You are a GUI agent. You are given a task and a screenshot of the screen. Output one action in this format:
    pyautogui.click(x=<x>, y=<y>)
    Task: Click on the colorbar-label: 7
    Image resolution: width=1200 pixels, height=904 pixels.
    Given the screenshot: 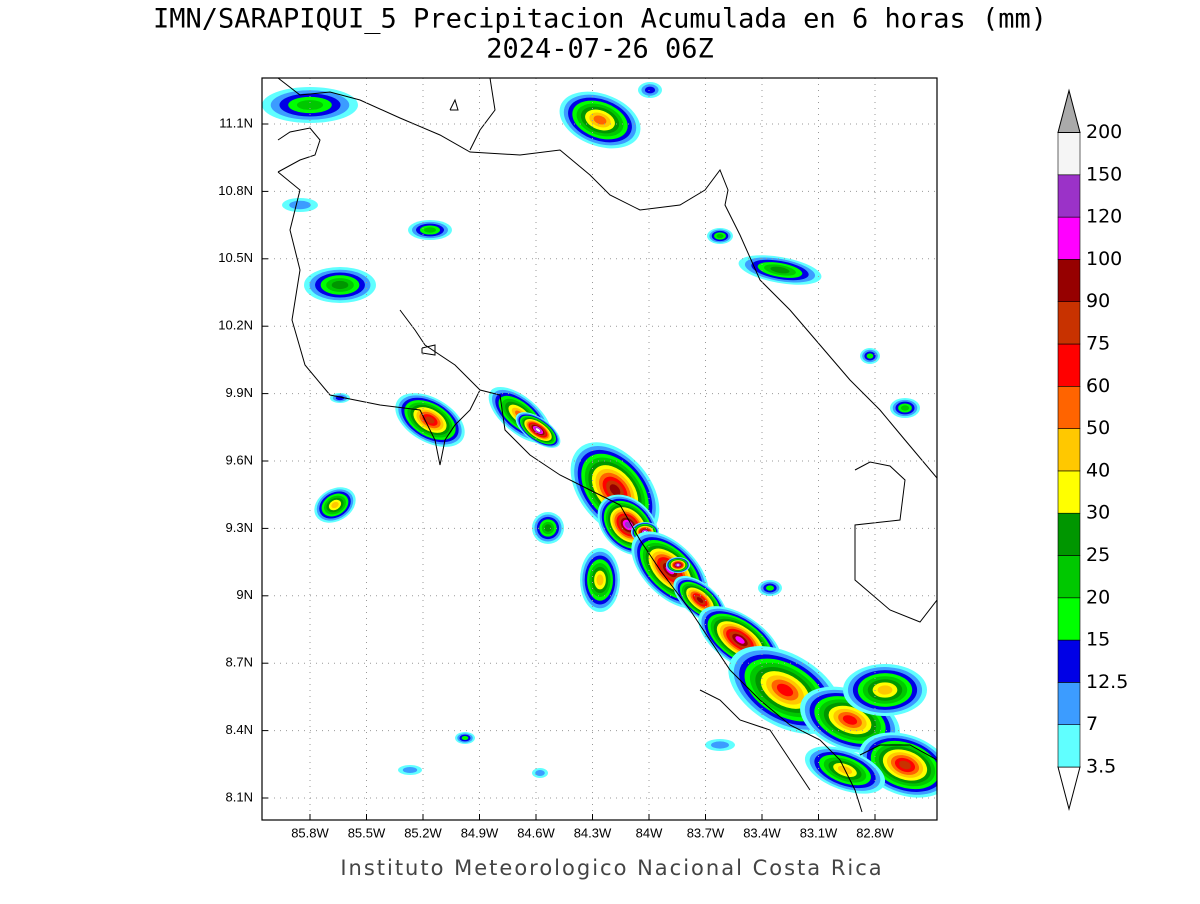 What is the action you would take?
    pyautogui.click(x=1092, y=724)
    